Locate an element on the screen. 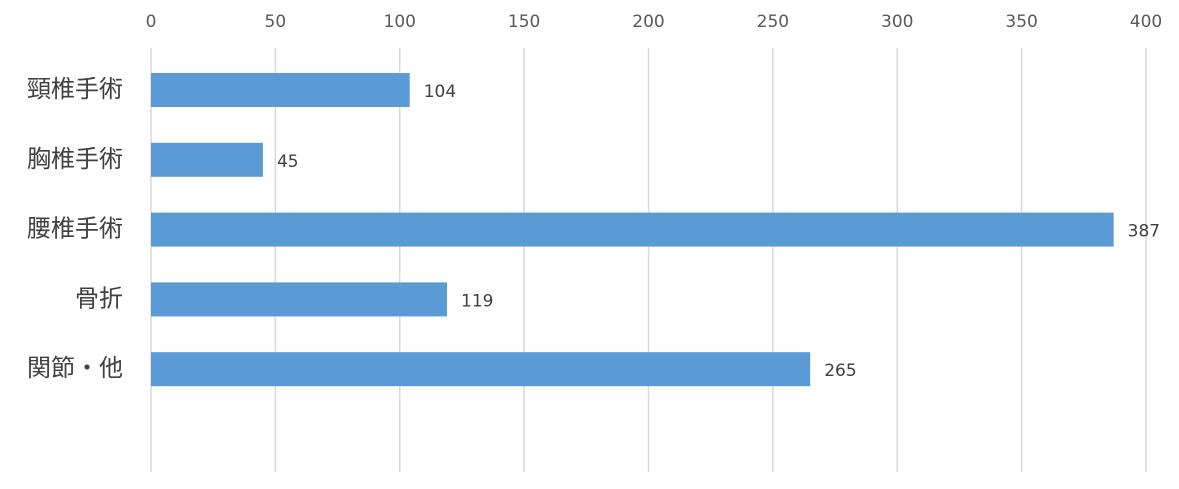 Image resolution: width=1179 pixels, height=489 pixels. data-label: 119 is located at coordinates (477, 301).